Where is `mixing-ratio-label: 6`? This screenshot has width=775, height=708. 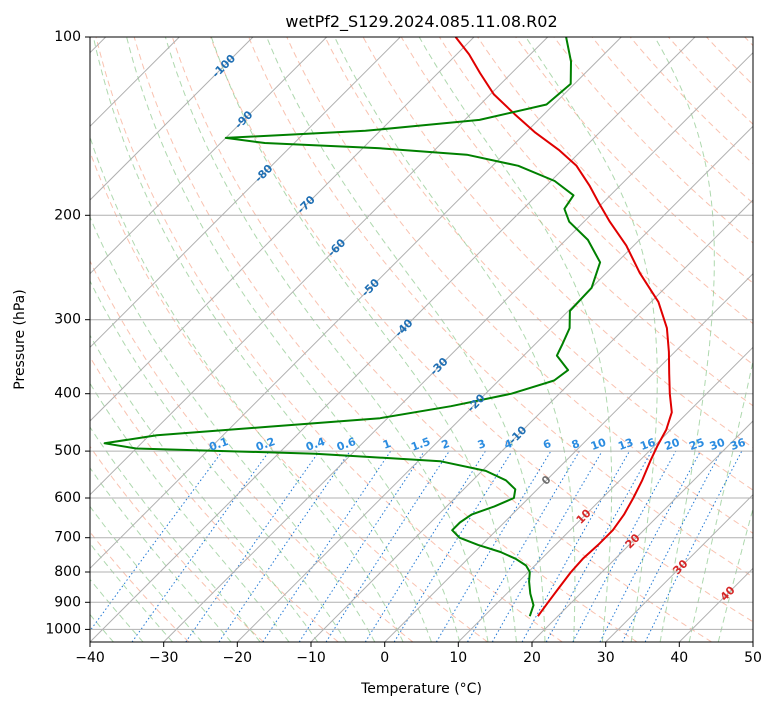 mixing-ratio-label: 6 is located at coordinates (547, 444).